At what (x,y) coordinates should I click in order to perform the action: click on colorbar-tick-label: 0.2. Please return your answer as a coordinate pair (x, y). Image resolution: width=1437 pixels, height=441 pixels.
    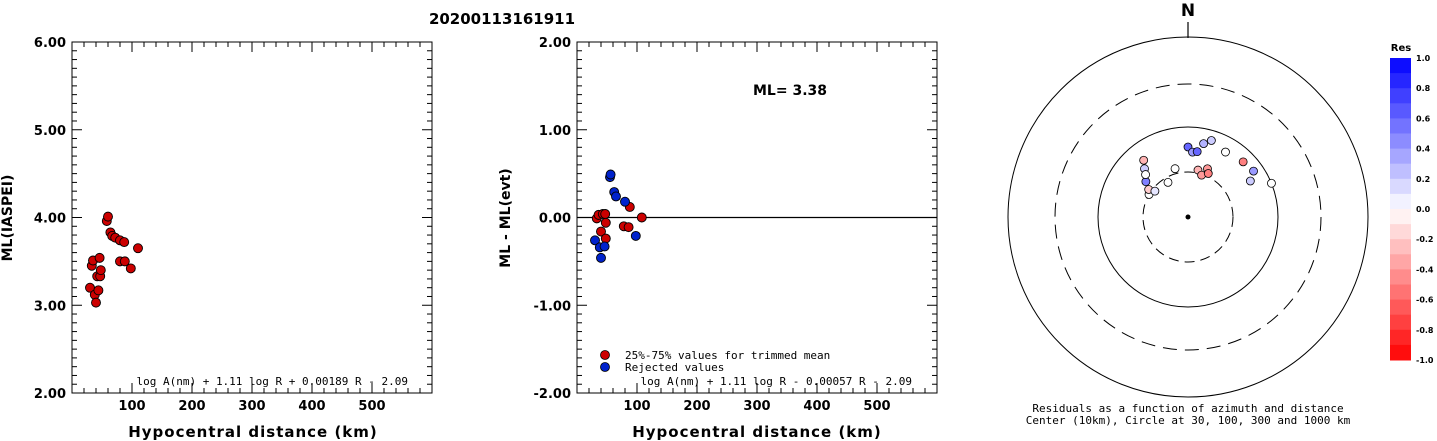
    Looking at the image, I should click on (1423, 179).